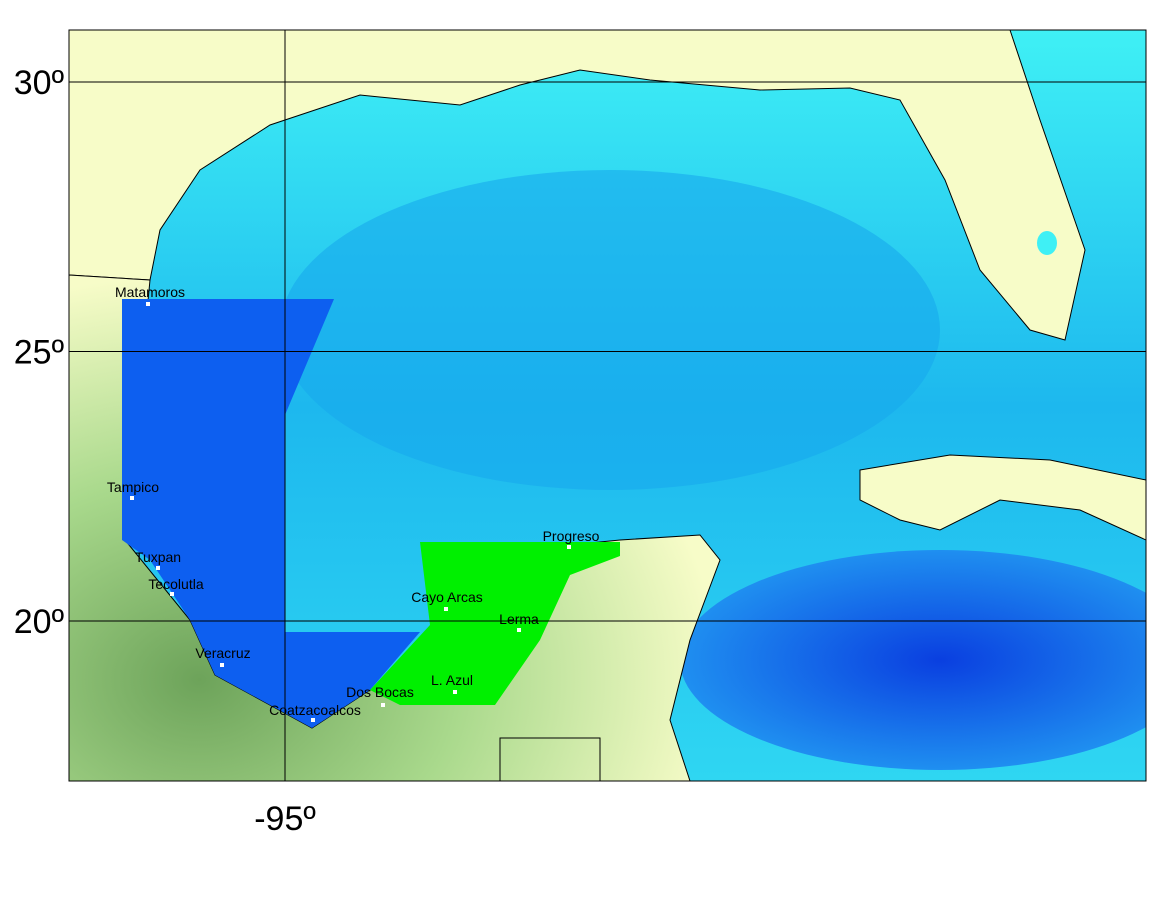 This screenshot has height=905, width=1157. What do you see at coordinates (495, 623) in the screenshot?
I see `zone-green` at bounding box center [495, 623].